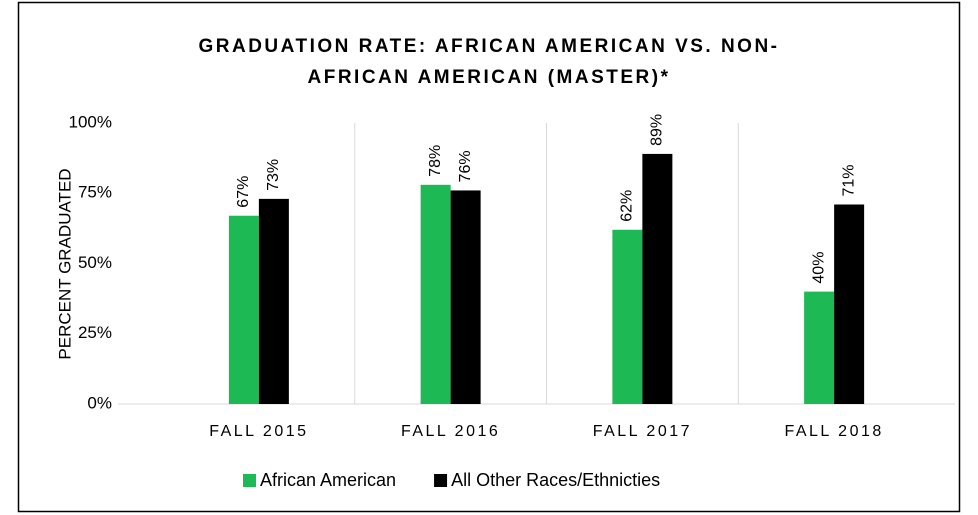  I want to click on y-axis-label: PERCENT GRADUATED, so click(64, 263).